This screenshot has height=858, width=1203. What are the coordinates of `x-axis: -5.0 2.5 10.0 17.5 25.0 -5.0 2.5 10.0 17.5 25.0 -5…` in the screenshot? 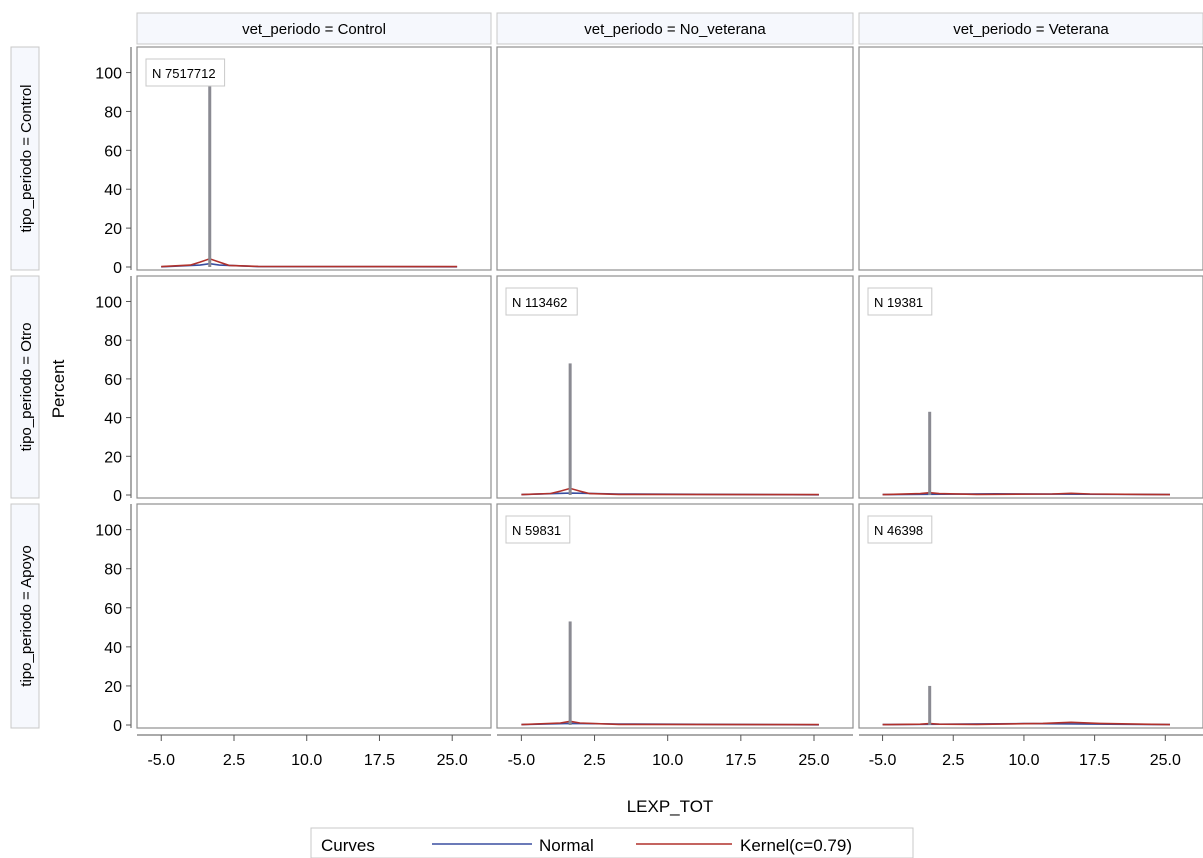 It's located at (670, 751).